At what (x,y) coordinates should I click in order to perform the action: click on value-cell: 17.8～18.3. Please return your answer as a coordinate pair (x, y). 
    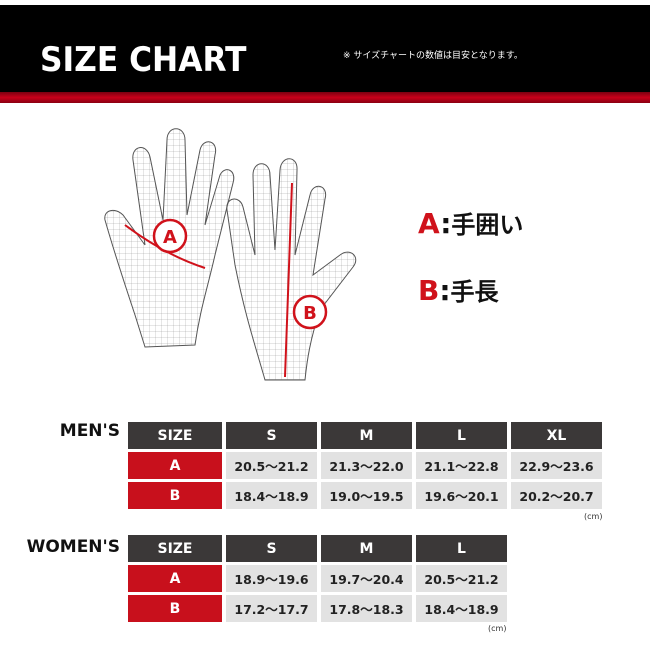
    Looking at the image, I should click on (366, 608).